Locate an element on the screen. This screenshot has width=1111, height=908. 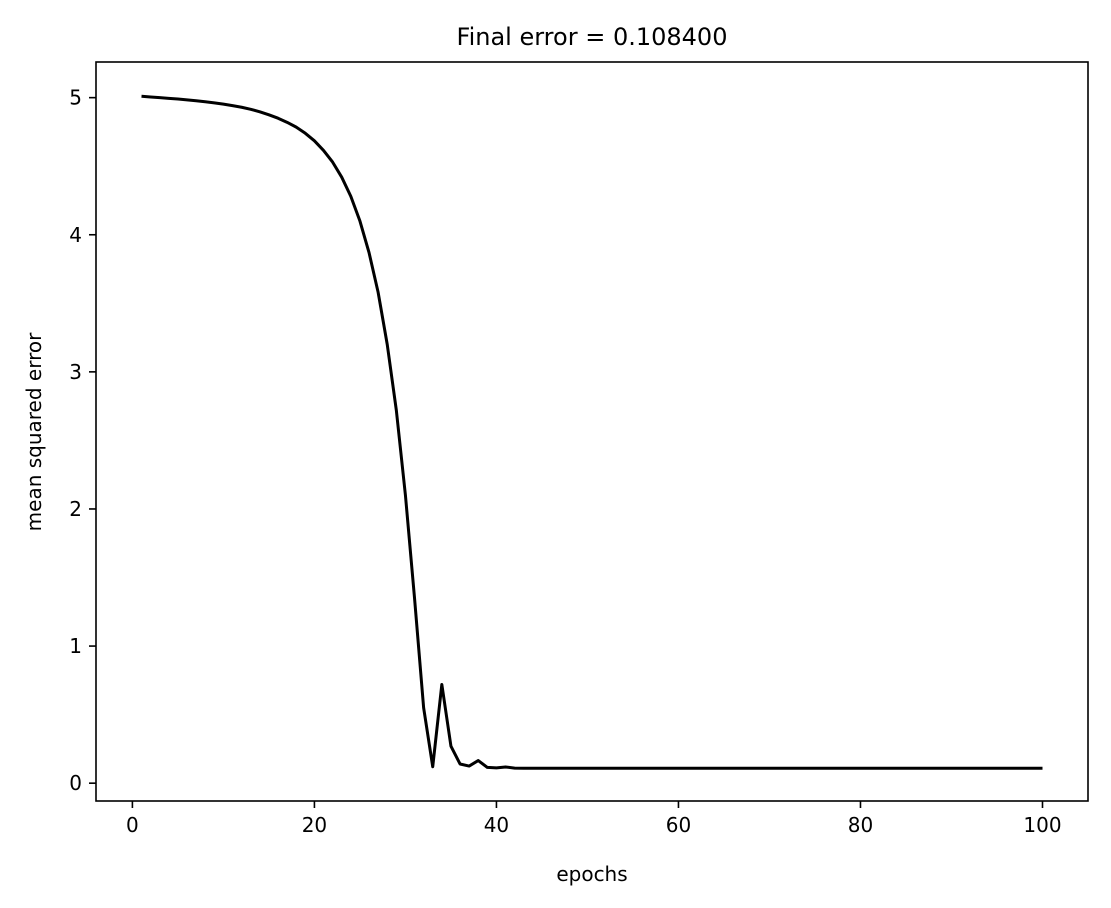
y-tick-label: 4 is located at coordinates (75, 235).